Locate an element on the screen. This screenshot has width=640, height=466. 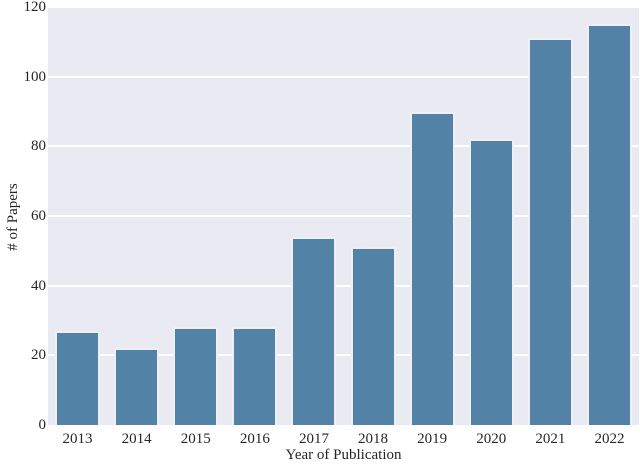
bar-2021 is located at coordinates (550, 231).